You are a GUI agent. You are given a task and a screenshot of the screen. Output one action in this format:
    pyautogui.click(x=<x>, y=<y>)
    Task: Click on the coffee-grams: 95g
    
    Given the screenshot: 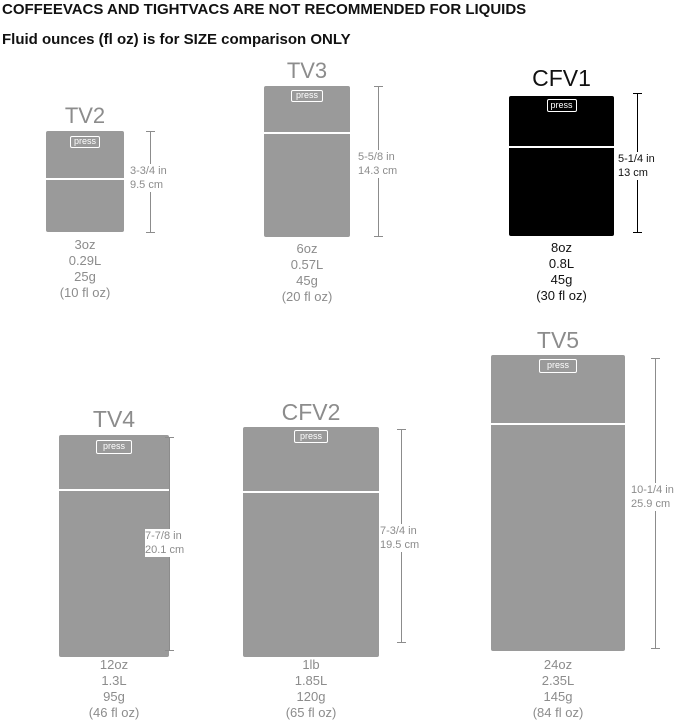 What is the action you would take?
    pyautogui.click(x=114, y=696)
    